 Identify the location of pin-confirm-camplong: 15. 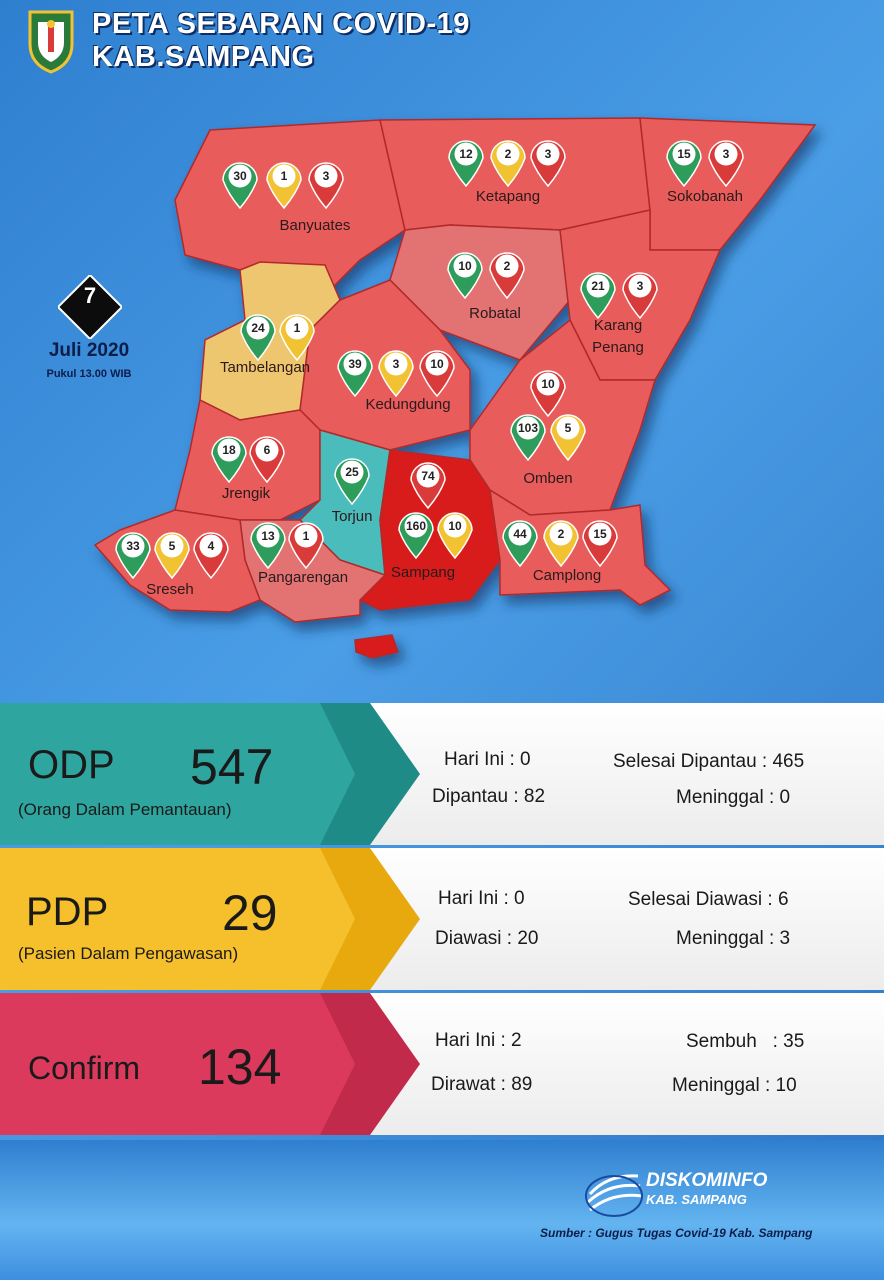
(600, 544).